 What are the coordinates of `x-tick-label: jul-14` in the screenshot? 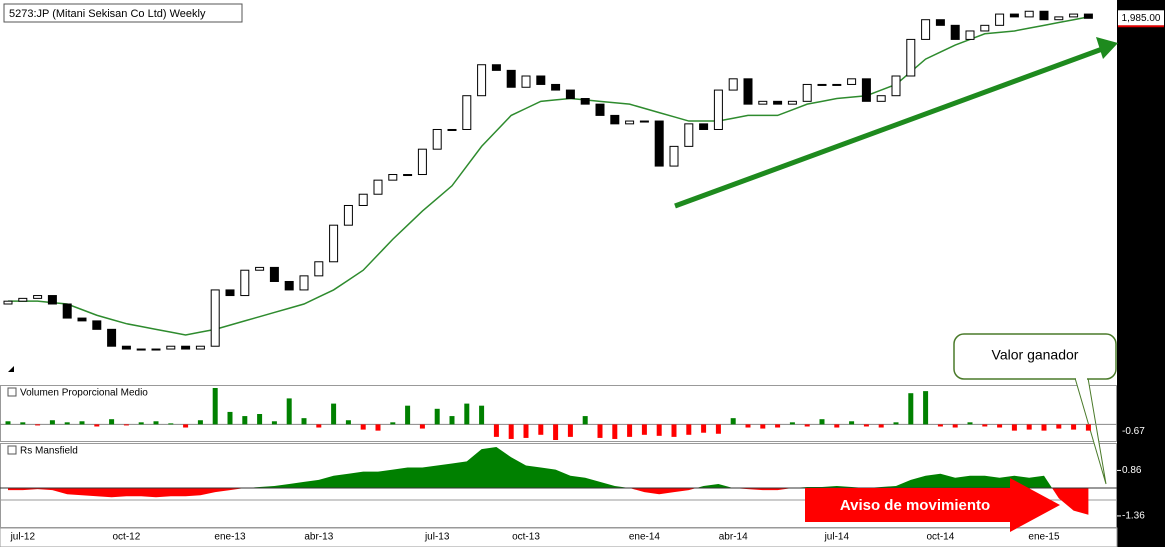 It's located at (837, 537).